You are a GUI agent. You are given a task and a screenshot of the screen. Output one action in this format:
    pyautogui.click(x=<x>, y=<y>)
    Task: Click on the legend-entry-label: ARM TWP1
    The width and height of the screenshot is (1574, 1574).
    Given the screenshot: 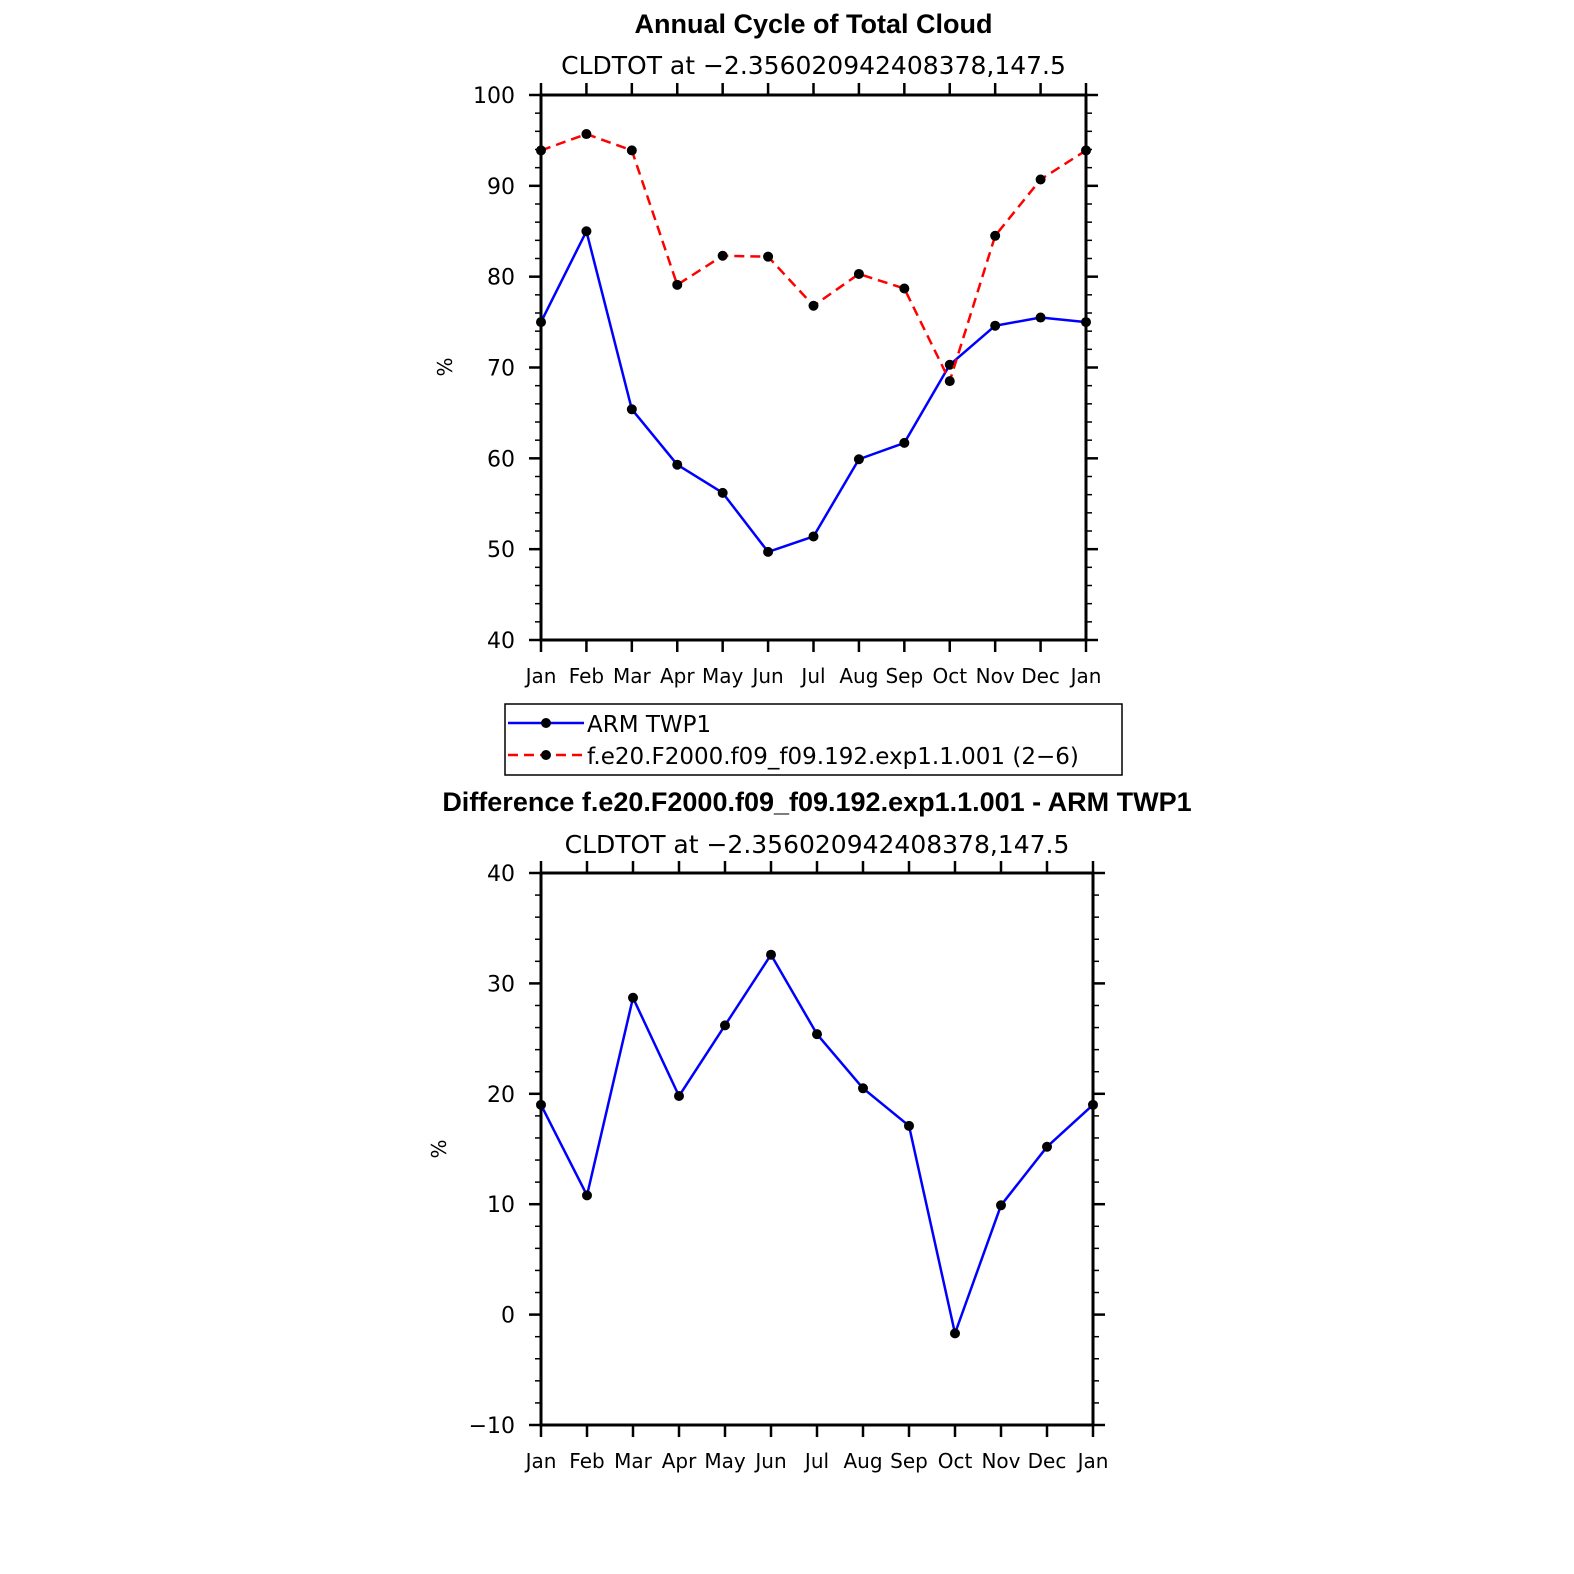 What is the action you would take?
    pyautogui.click(x=649, y=725)
    